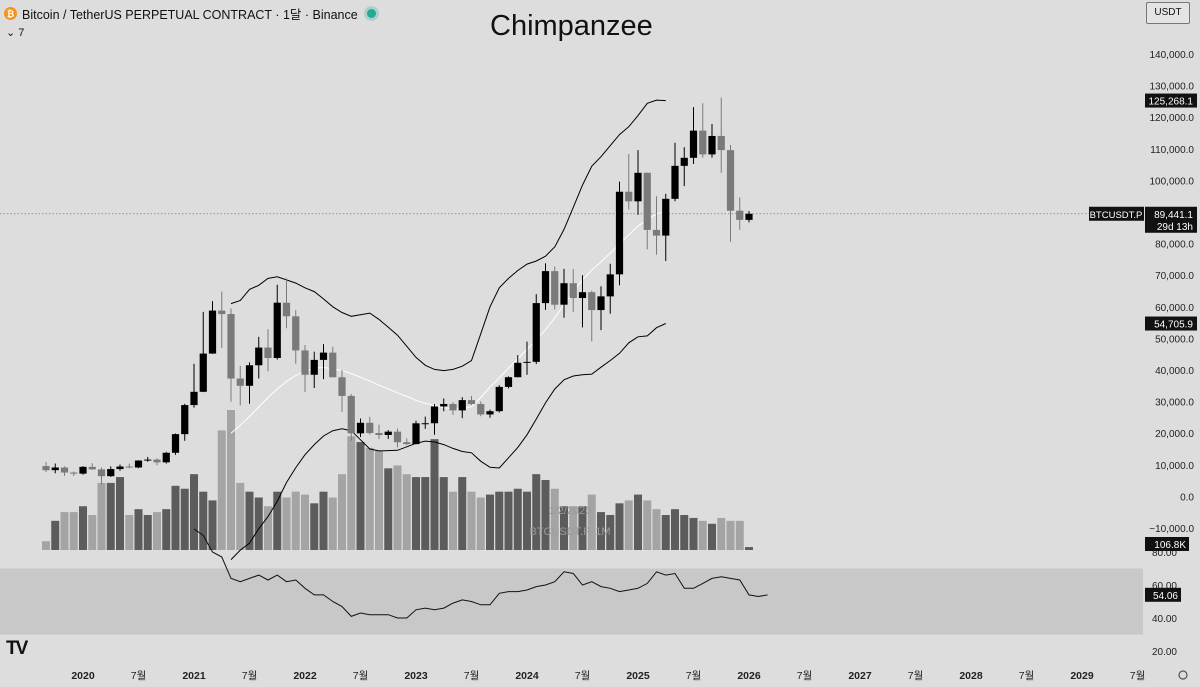 This screenshot has width=1200, height=687. What do you see at coordinates (1168, 13) in the screenshot?
I see `currency-button: USDT` at bounding box center [1168, 13].